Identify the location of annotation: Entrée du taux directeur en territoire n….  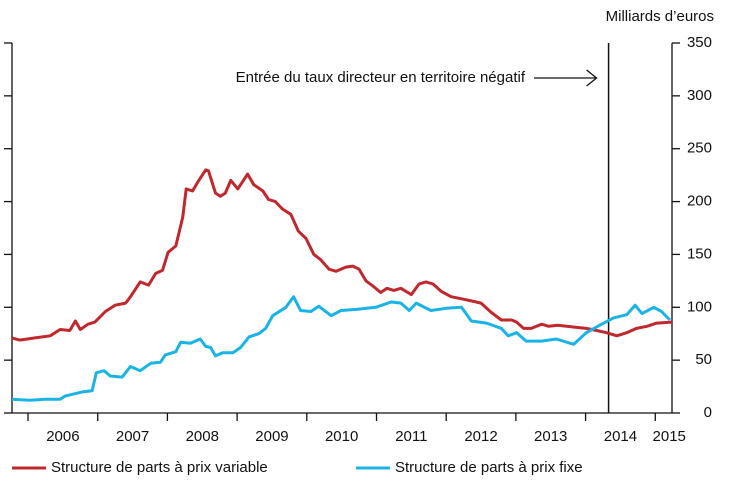
(381, 77).